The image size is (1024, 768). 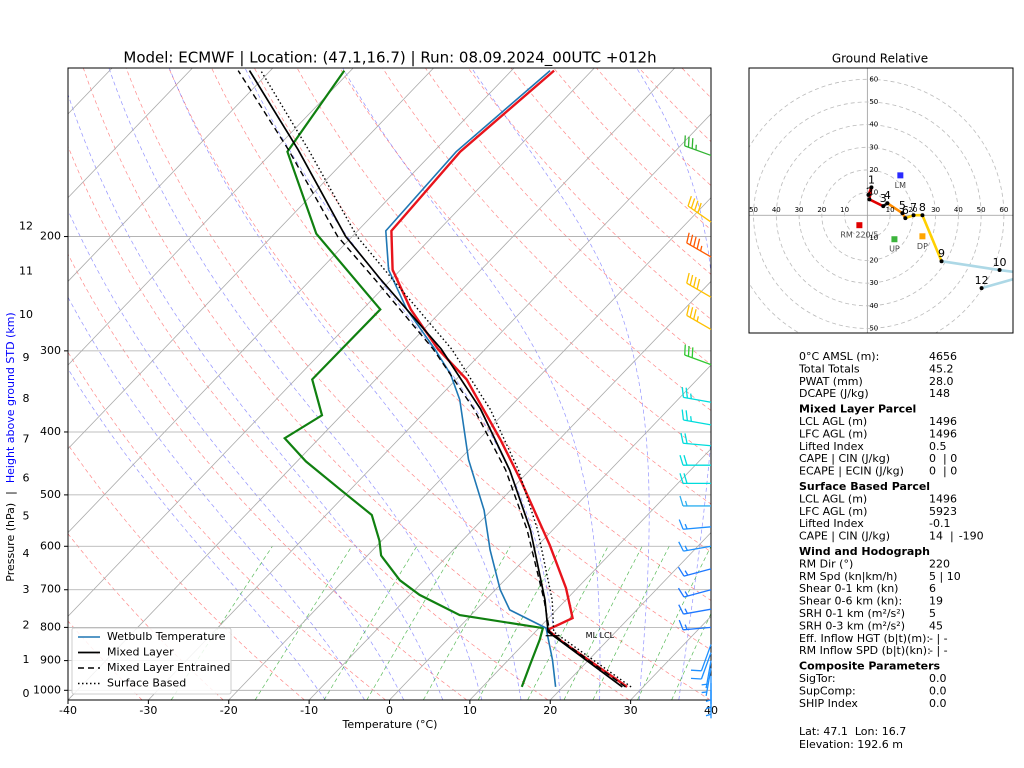 What do you see at coordinates (943, 471) in the screenshot?
I see `param-value: 0 | 0` at bounding box center [943, 471].